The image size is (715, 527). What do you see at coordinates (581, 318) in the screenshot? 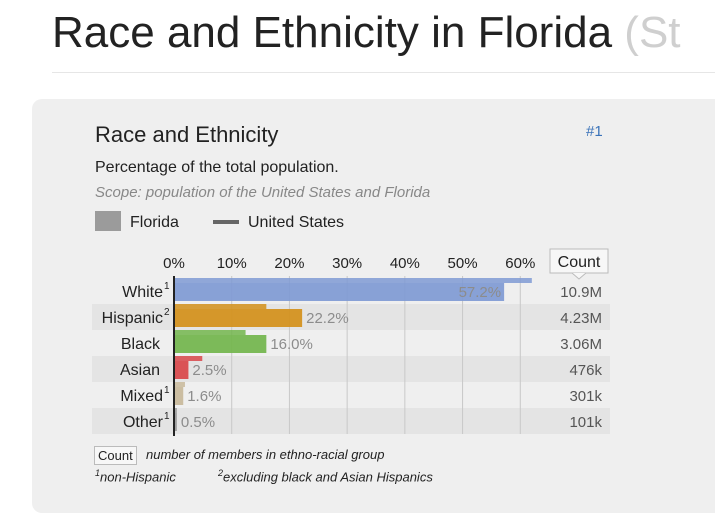
I see `count-value: 4.23M` at bounding box center [581, 318].